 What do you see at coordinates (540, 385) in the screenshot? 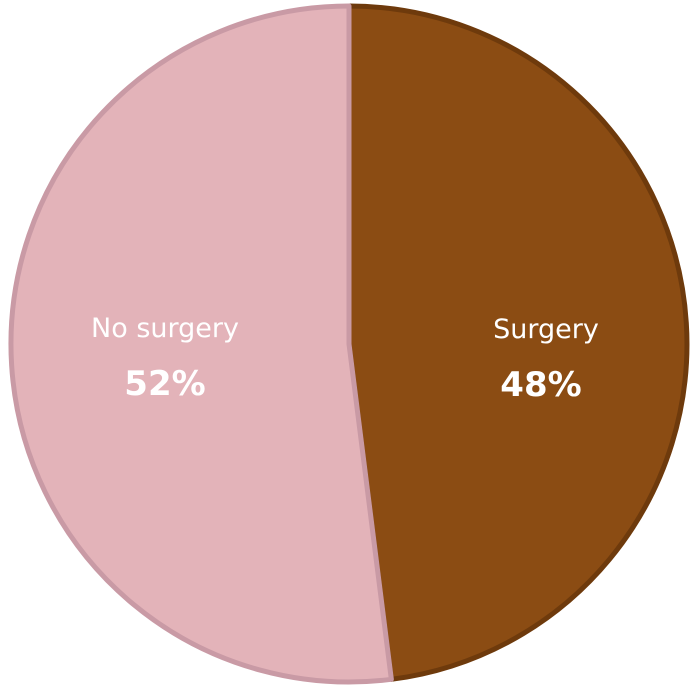
I see `slice-value-surgery: 48%` at bounding box center [540, 385].